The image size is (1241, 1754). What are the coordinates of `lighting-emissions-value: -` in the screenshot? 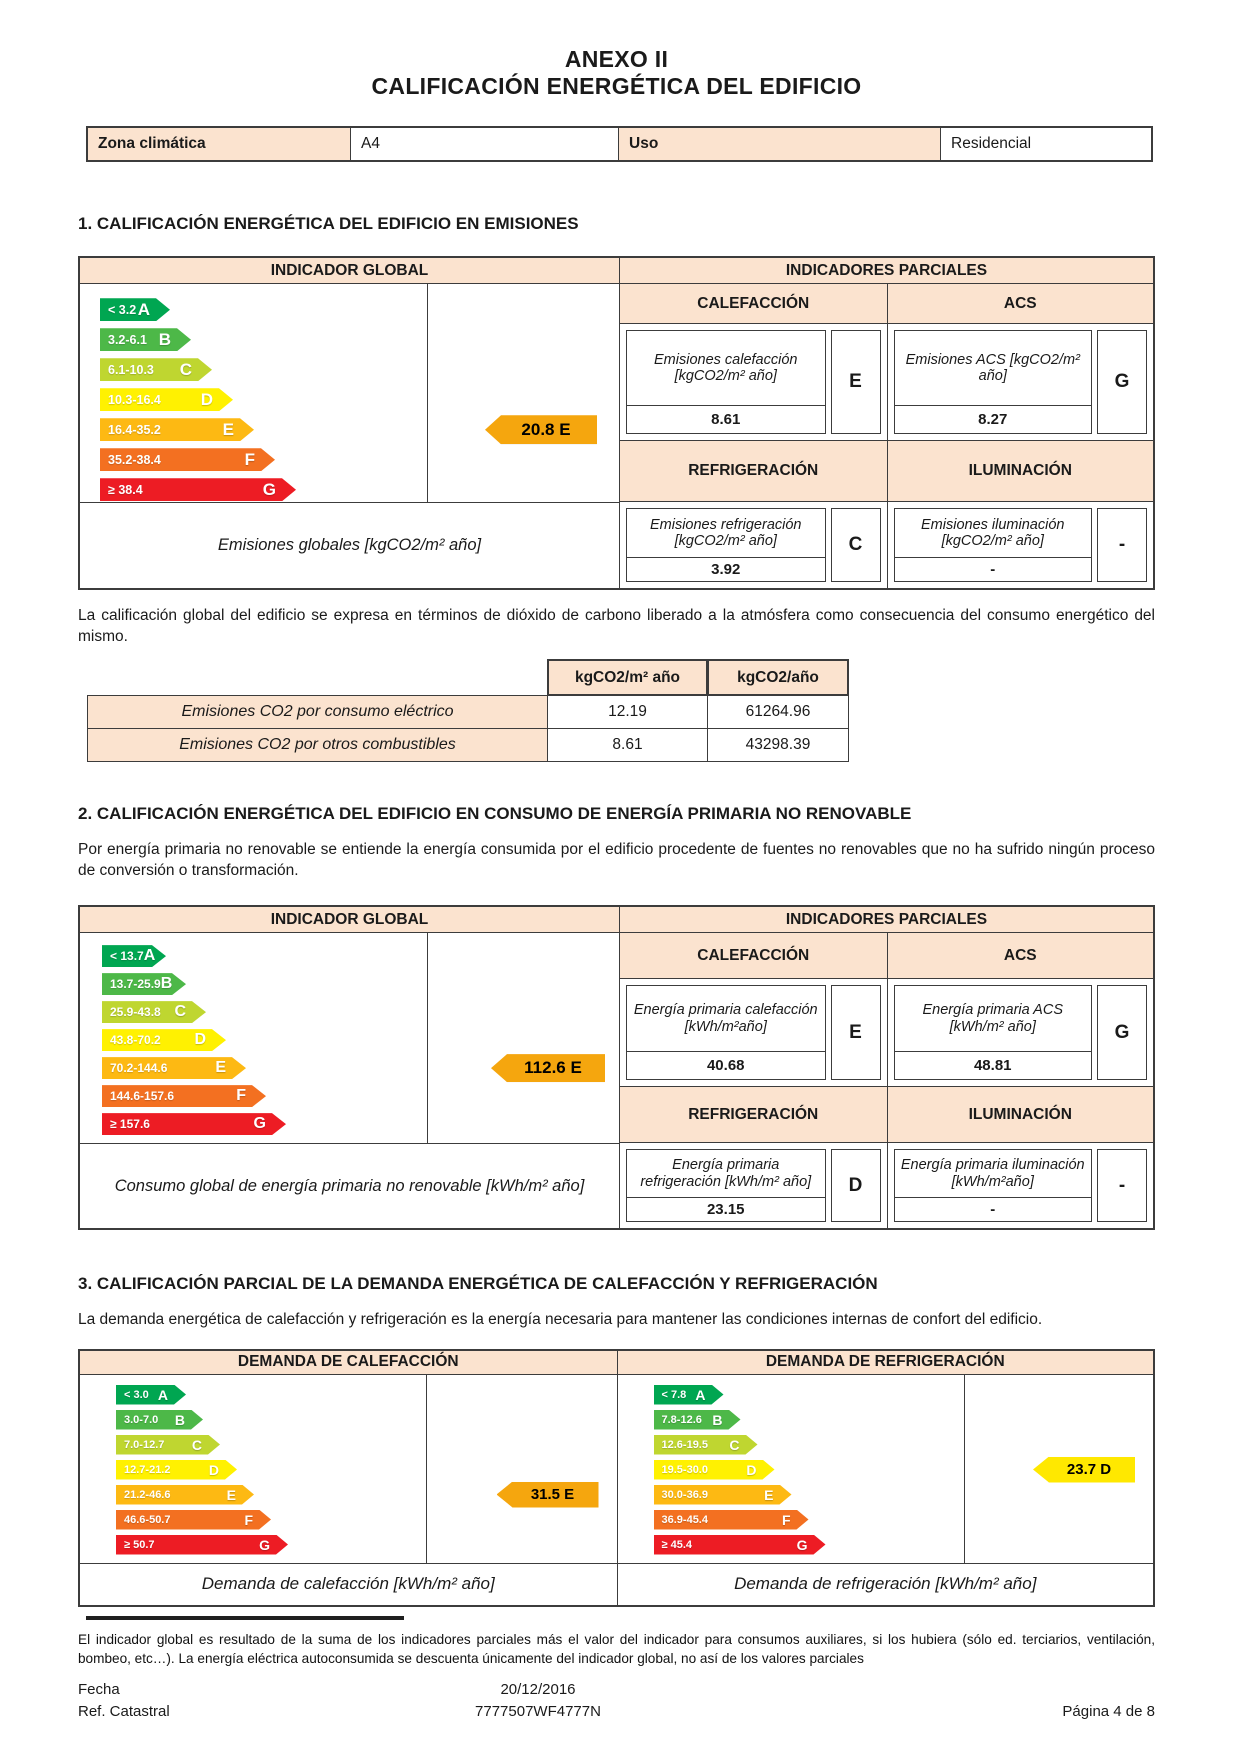 It's located at (993, 570).